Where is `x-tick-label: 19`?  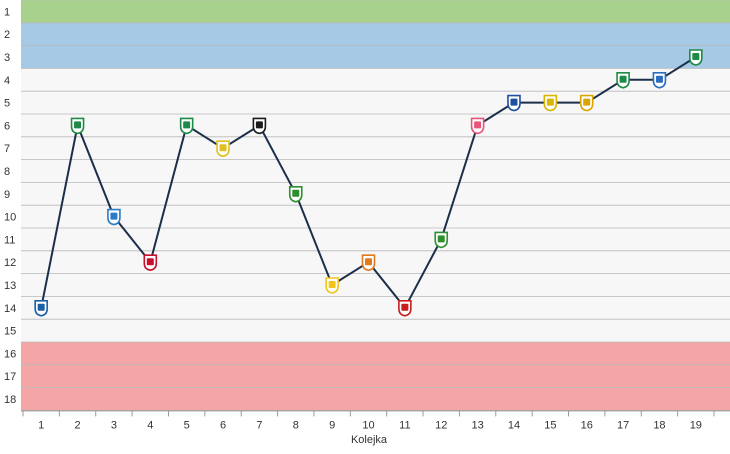 x-tick-label: 19 is located at coordinates (696, 425).